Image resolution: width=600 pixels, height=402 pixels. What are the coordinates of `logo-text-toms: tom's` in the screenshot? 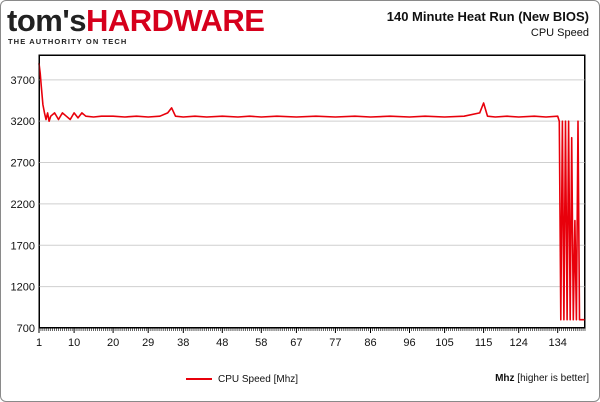 It's located at (46, 20).